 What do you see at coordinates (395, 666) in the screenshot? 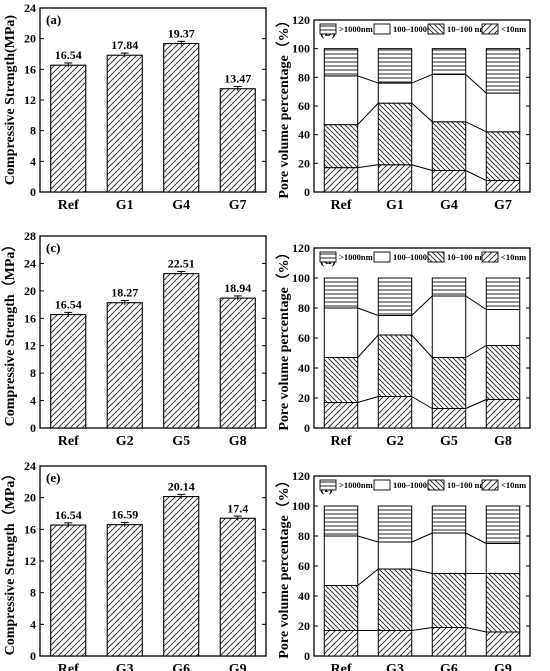
I see `x-tick-label: G3` at bounding box center [395, 666].